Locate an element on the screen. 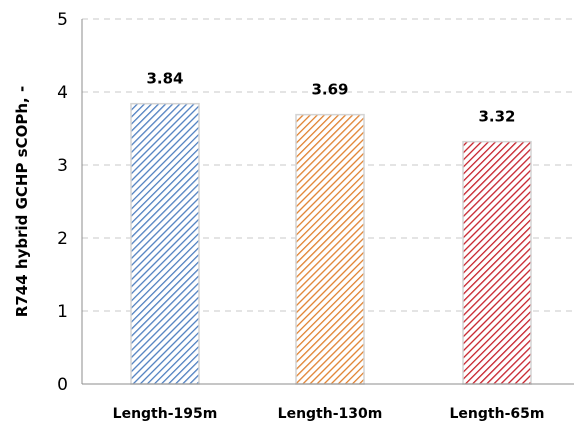  data-label: 3.69 is located at coordinates (329, 90).